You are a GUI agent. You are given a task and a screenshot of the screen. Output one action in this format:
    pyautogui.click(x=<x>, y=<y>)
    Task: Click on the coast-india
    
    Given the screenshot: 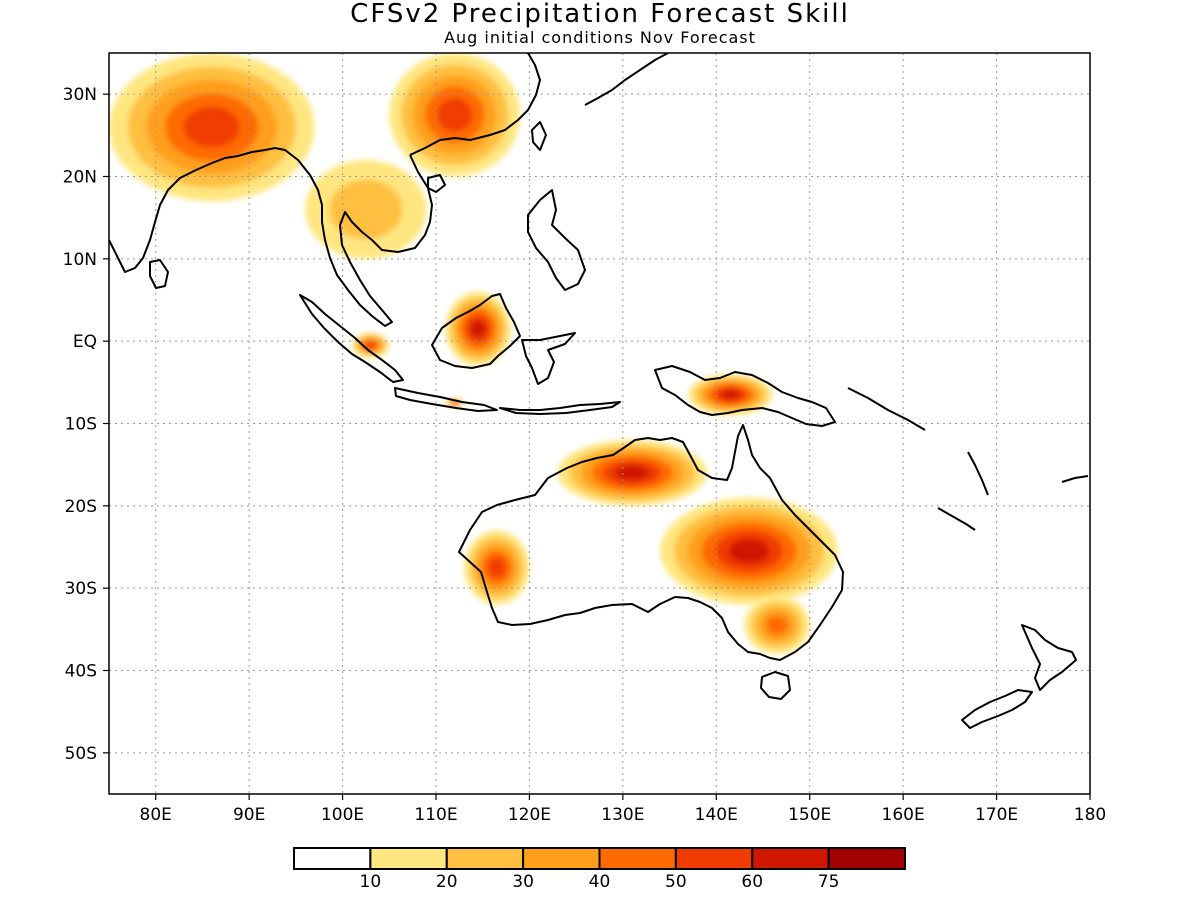 What is the action you would take?
    pyautogui.click(x=187, y=211)
    